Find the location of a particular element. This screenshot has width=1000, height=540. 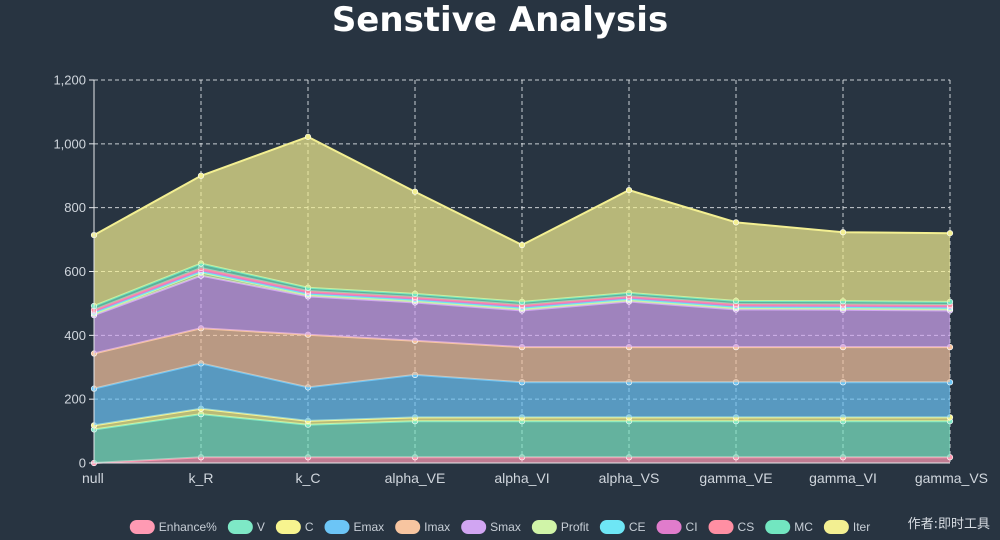

legend-swatch-Profit is located at coordinates (544, 527).